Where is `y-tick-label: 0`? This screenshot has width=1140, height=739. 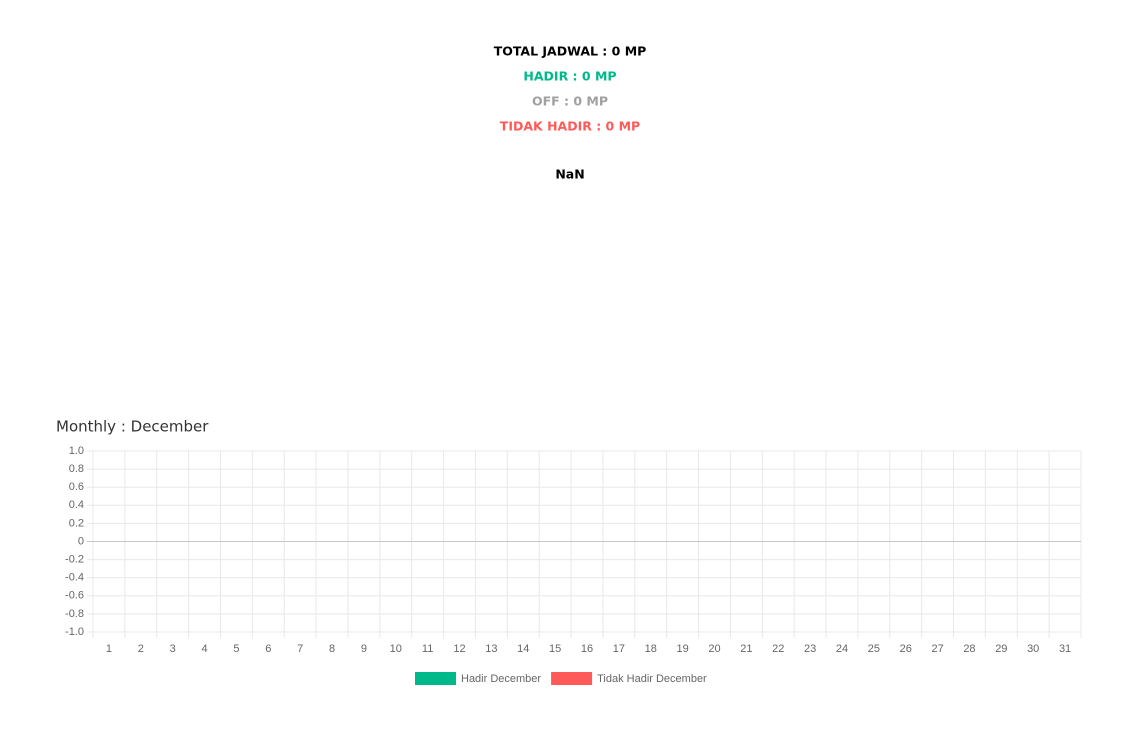
y-tick-label: 0 is located at coordinates (81, 541).